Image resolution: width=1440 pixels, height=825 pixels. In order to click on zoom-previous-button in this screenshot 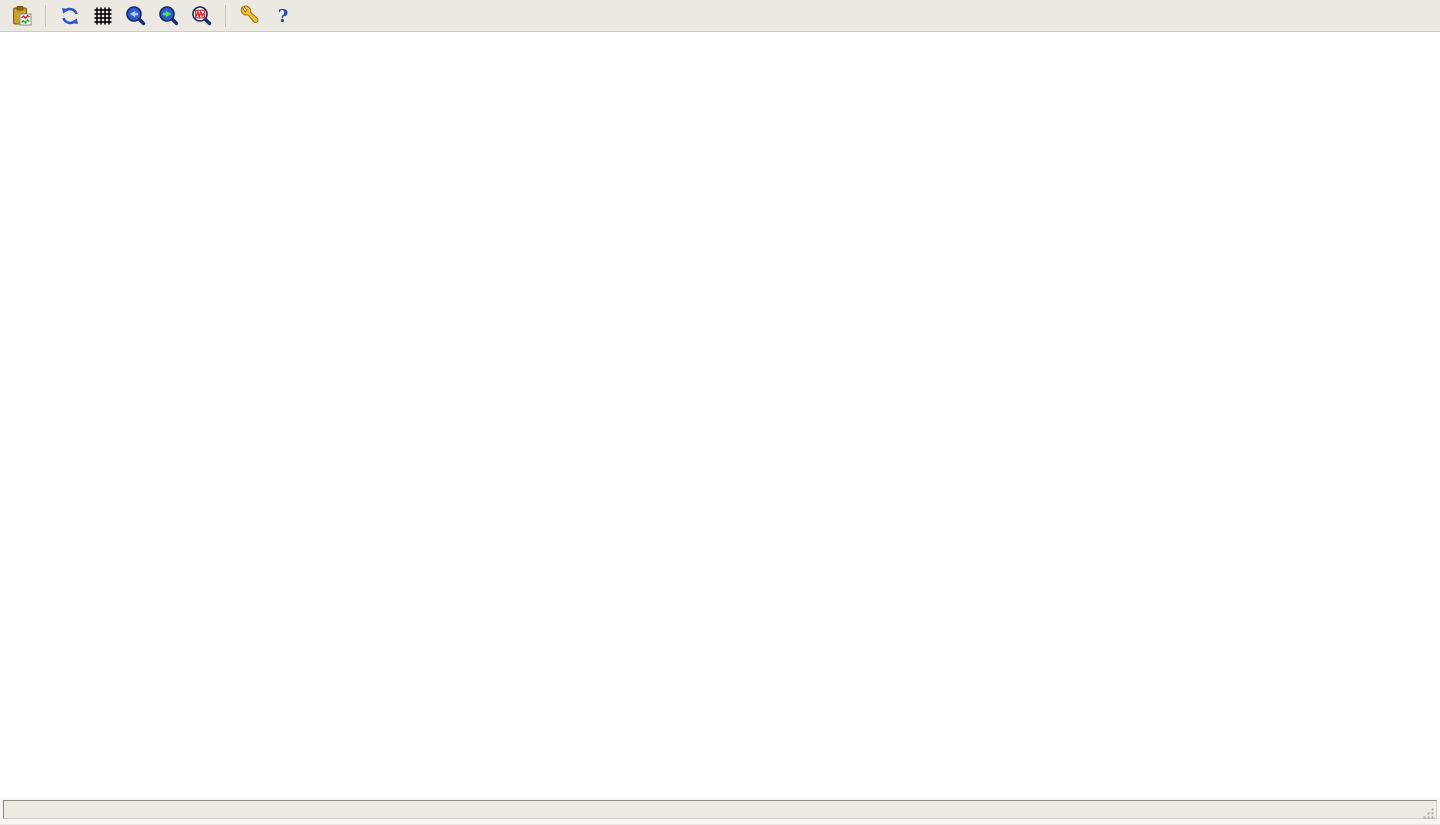, I will do `click(135, 15)`.